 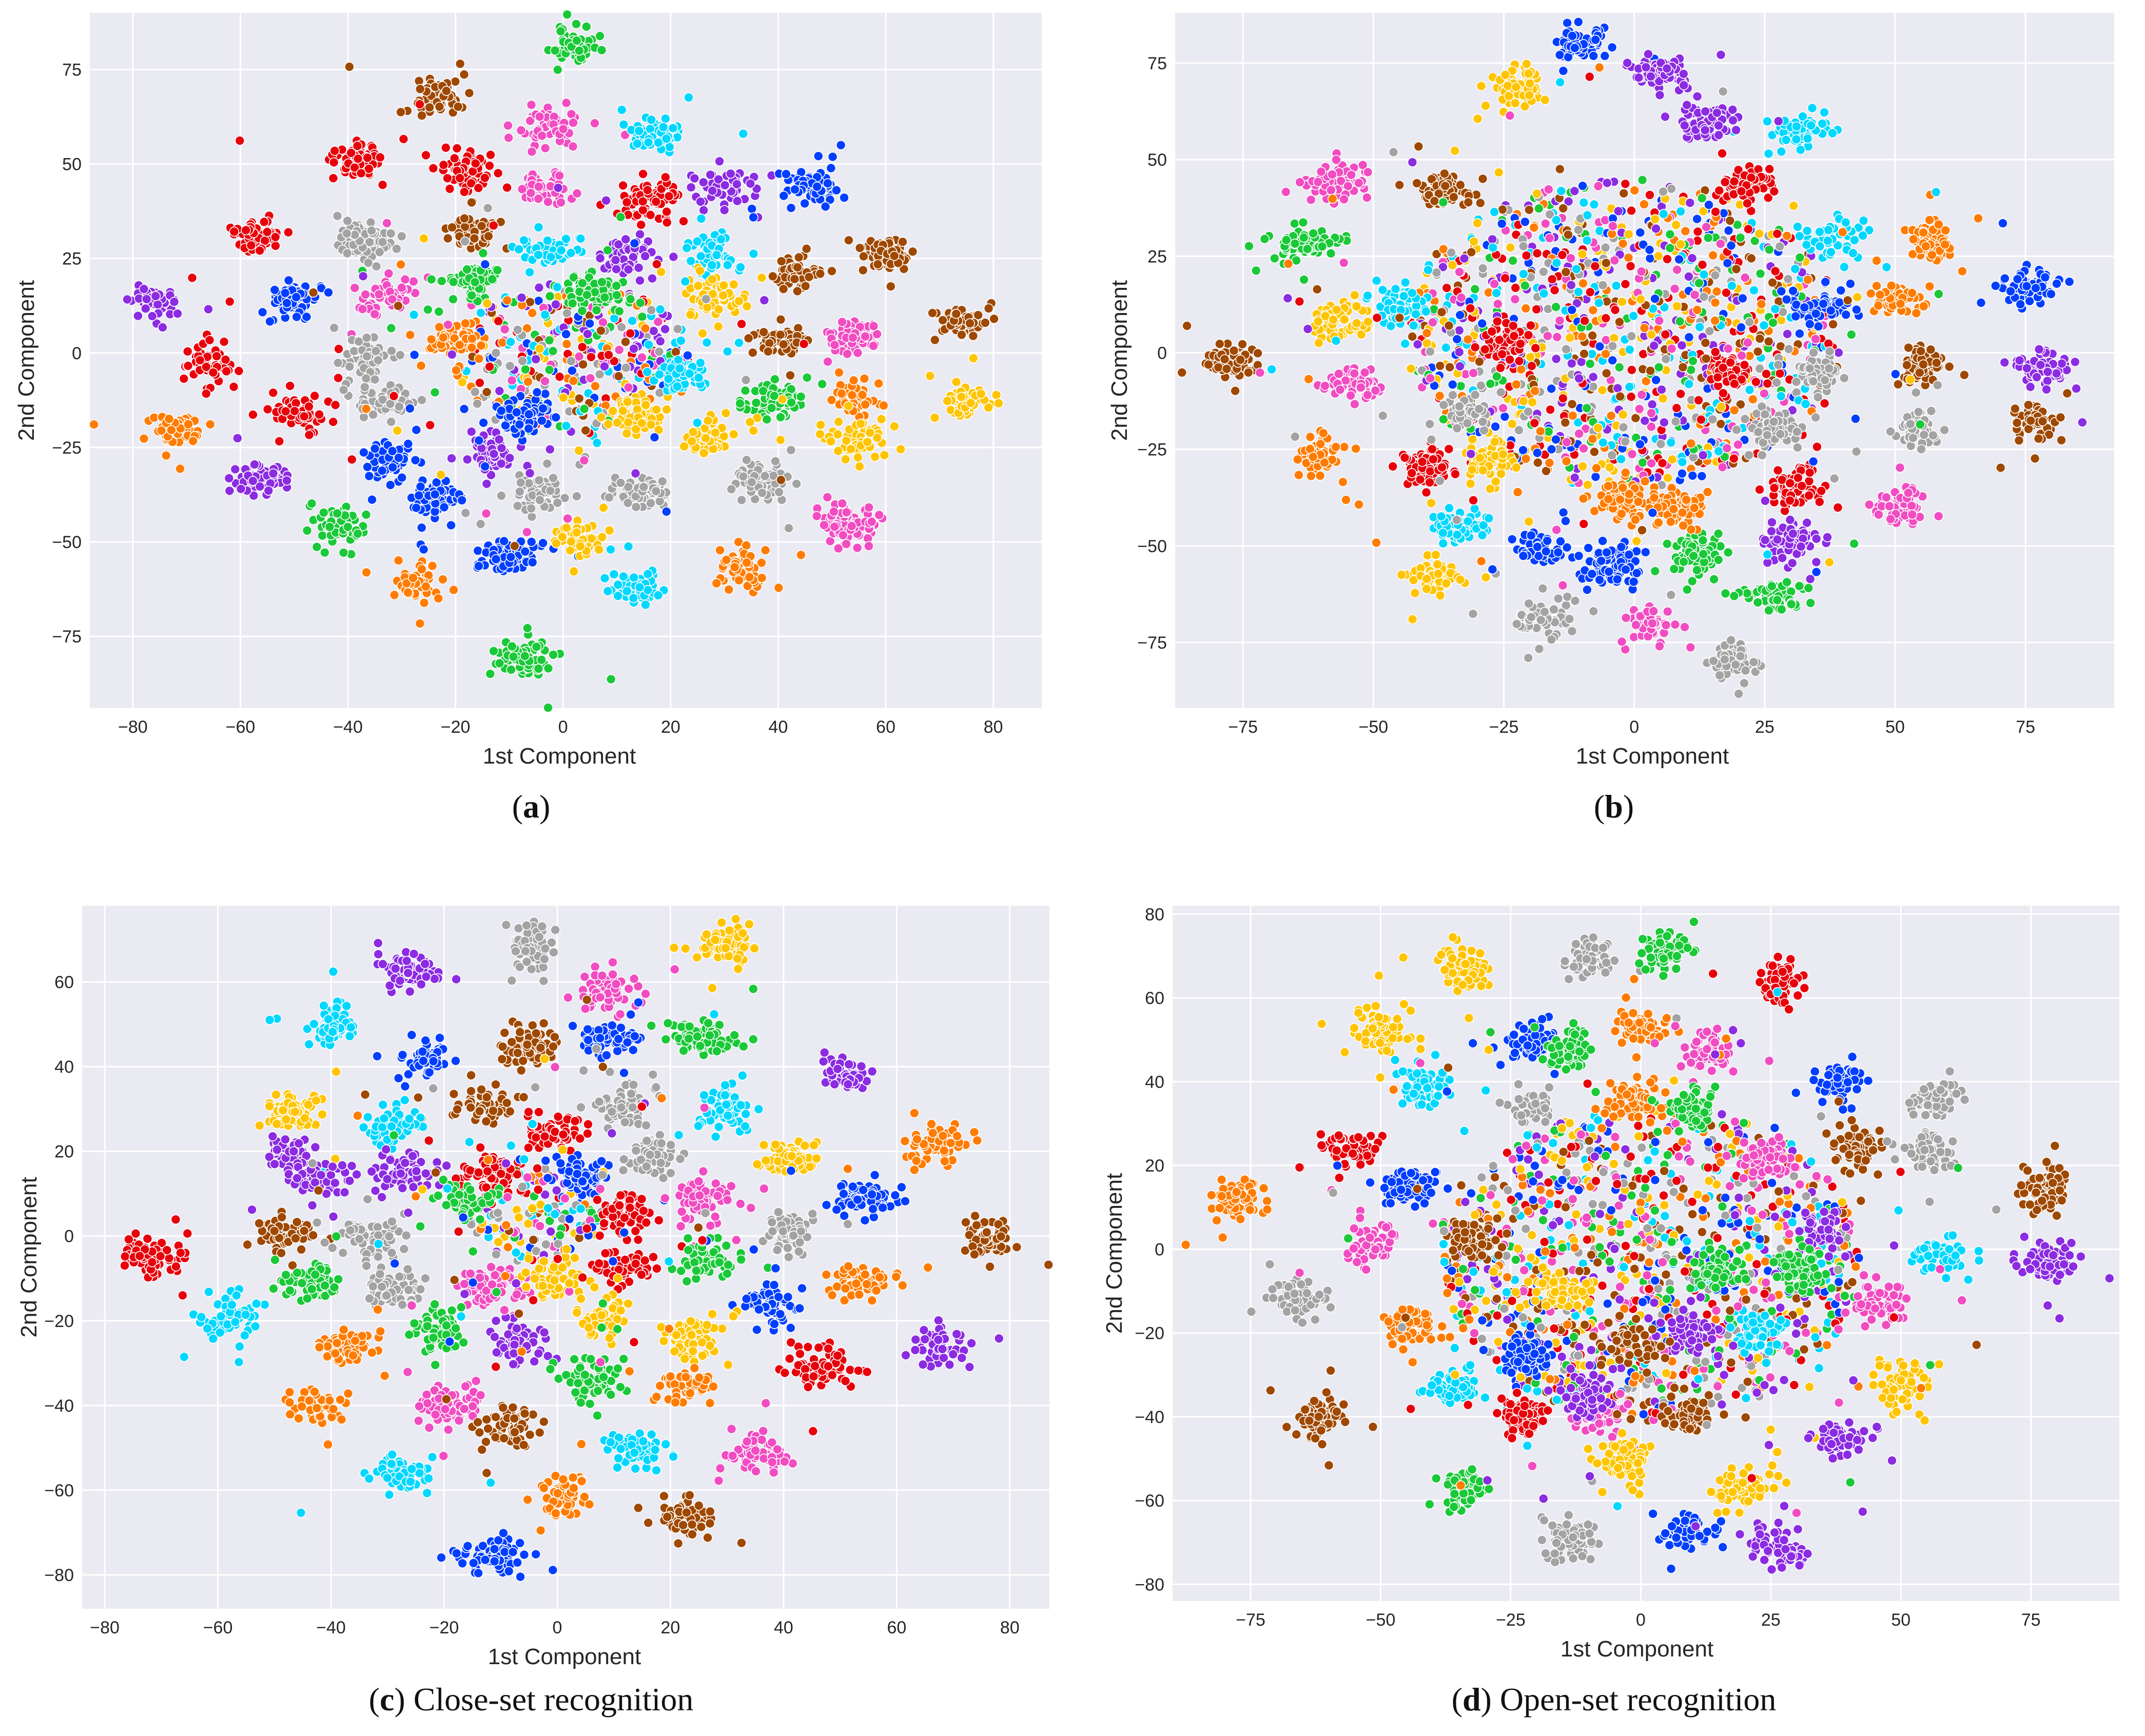 What do you see at coordinates (72, 70) in the screenshot?
I see `y-tick-label: 75` at bounding box center [72, 70].